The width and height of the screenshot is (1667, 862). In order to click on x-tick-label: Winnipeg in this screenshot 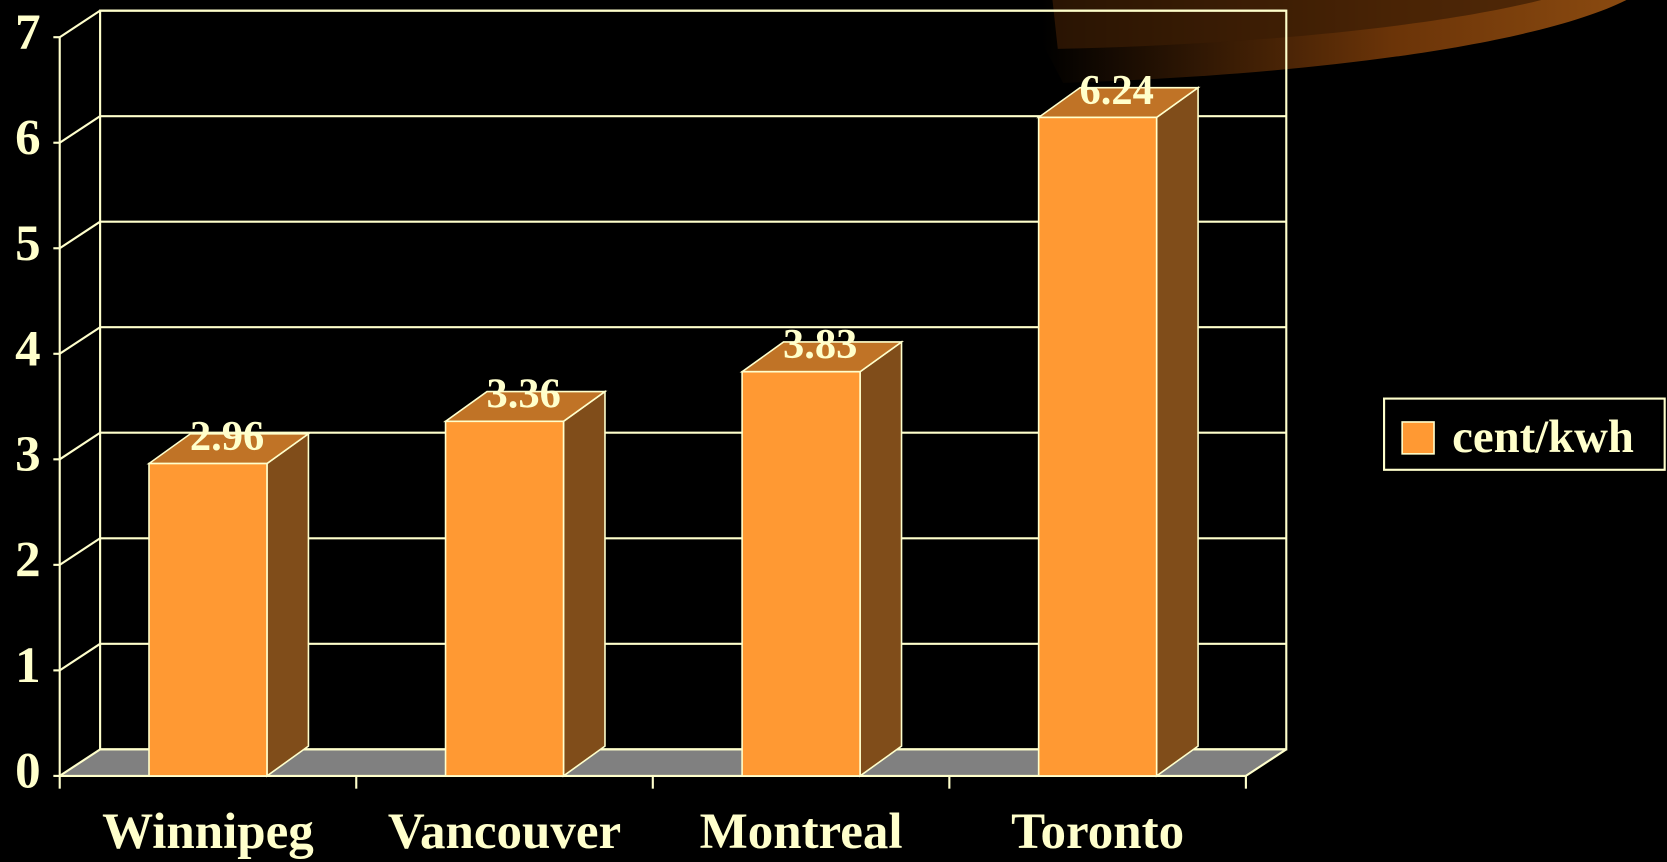, I will do `click(208, 832)`.